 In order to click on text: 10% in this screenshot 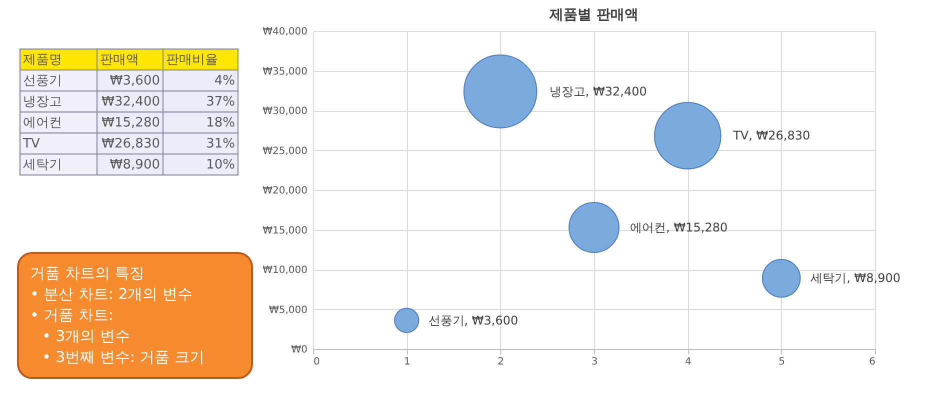, I will do `click(220, 165)`.